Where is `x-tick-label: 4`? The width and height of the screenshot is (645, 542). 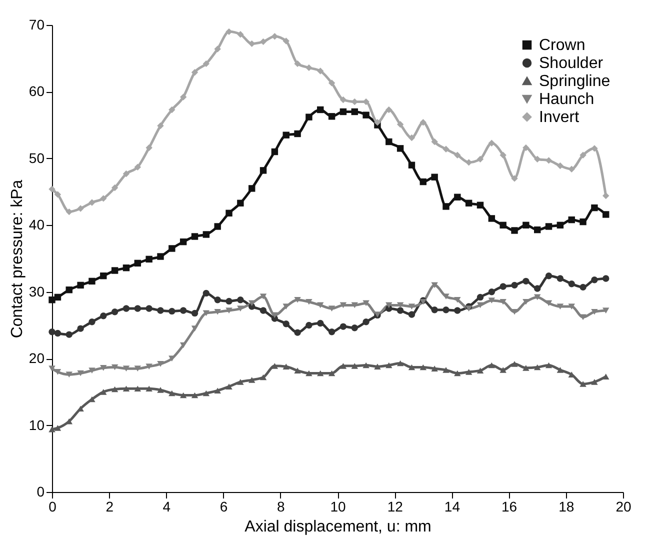 x-tick-label: 4 is located at coordinates (166, 506).